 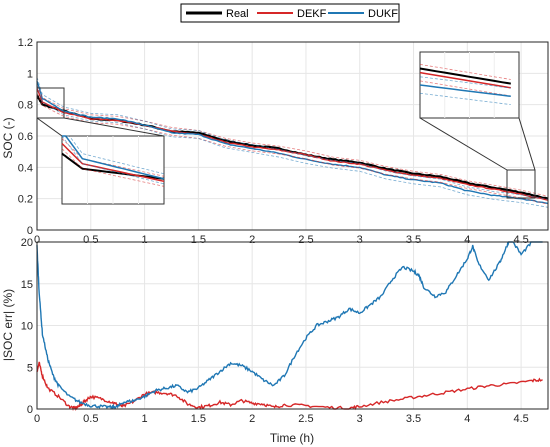 I want to click on soc-ytick-label: 1, so click(x=30, y=74).